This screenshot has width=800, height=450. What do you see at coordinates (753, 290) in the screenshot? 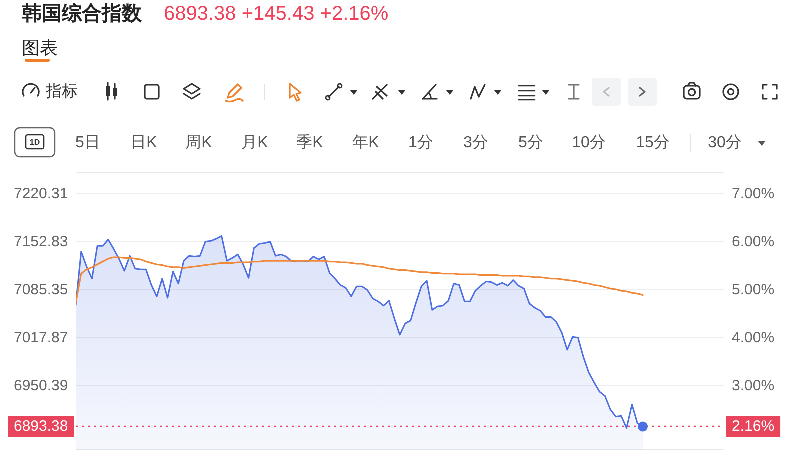
I see `y2-tick-label: 5.00%` at bounding box center [753, 290].